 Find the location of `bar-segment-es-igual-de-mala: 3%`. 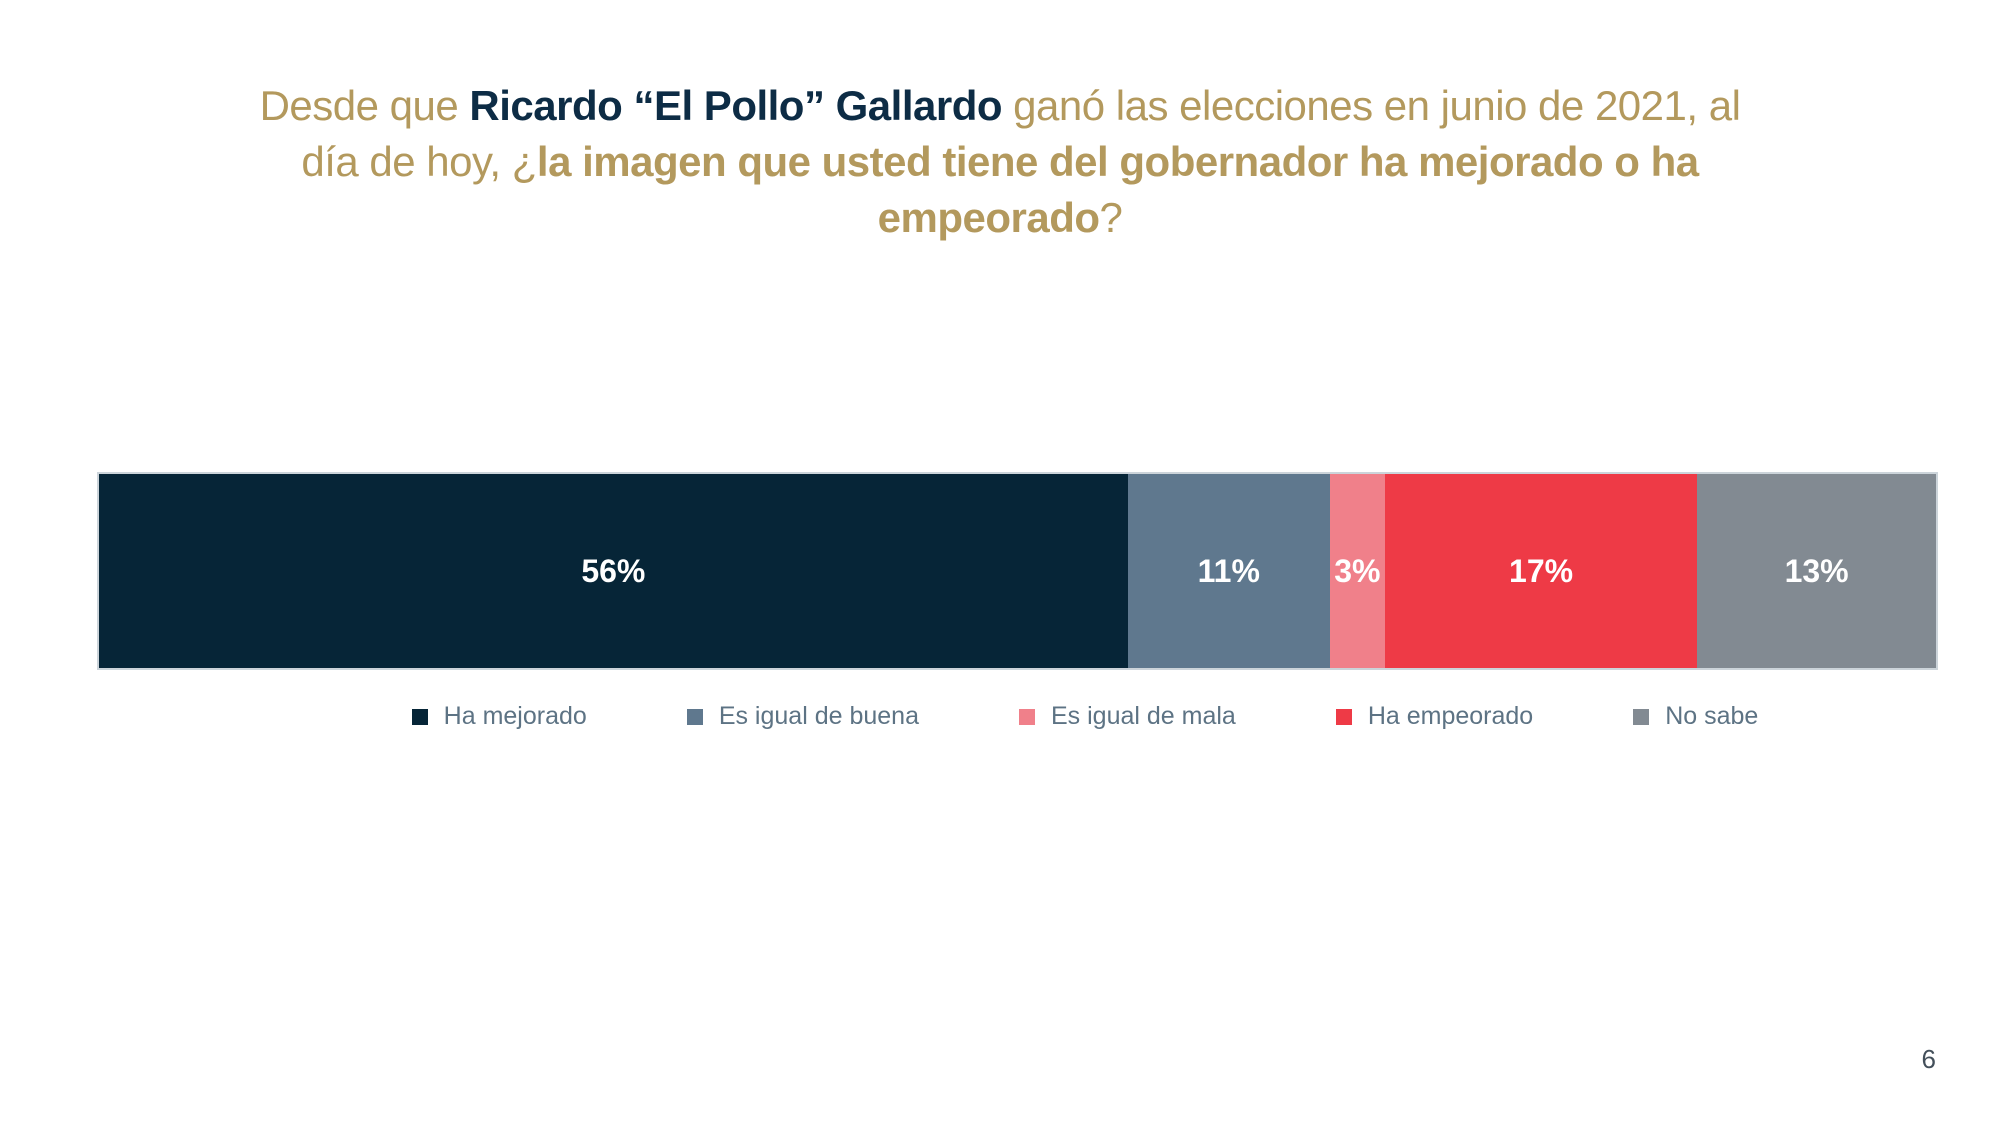

bar-segment-es-igual-de-mala: 3% is located at coordinates (1357, 571).